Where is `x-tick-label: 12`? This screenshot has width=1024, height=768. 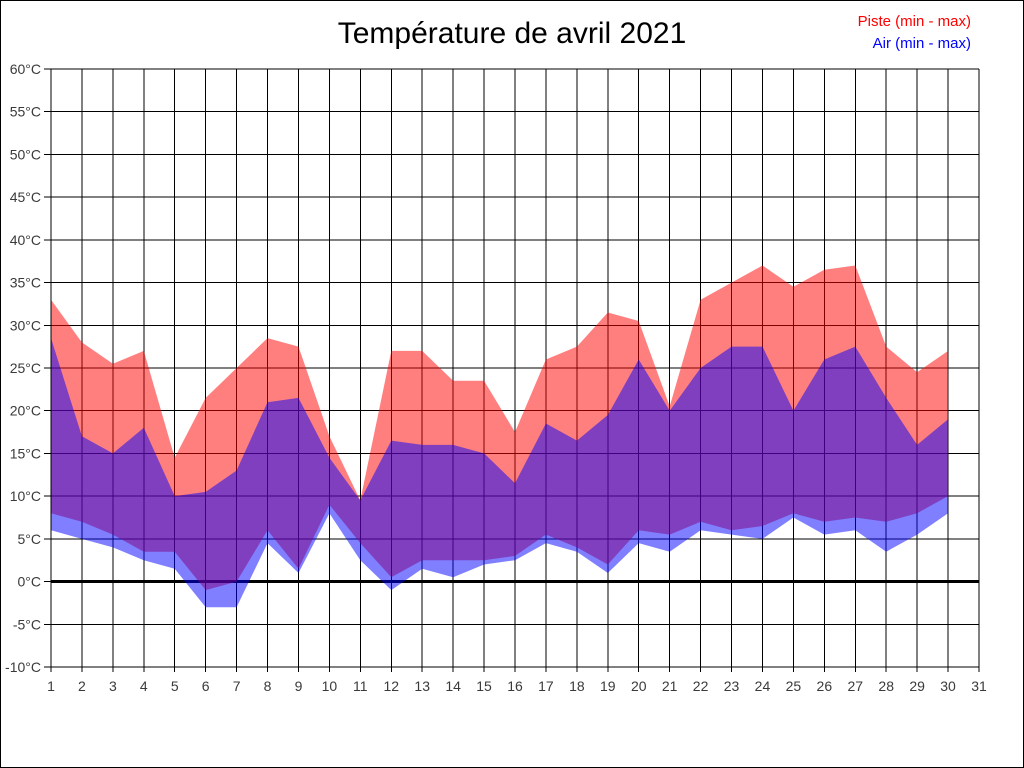
x-tick-label: 12 is located at coordinates (391, 686).